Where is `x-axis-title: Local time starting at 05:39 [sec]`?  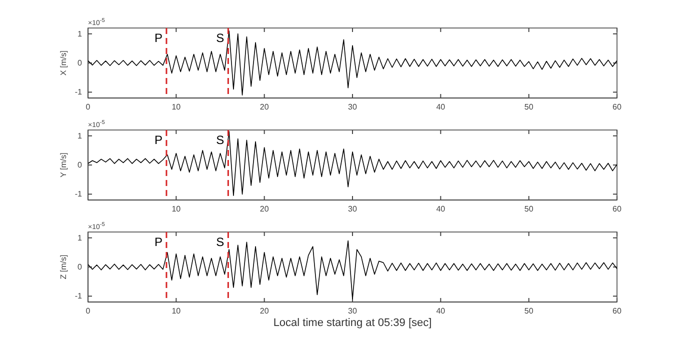 x-axis-title: Local time starting at 05:39 [sec] is located at coordinates (352, 323).